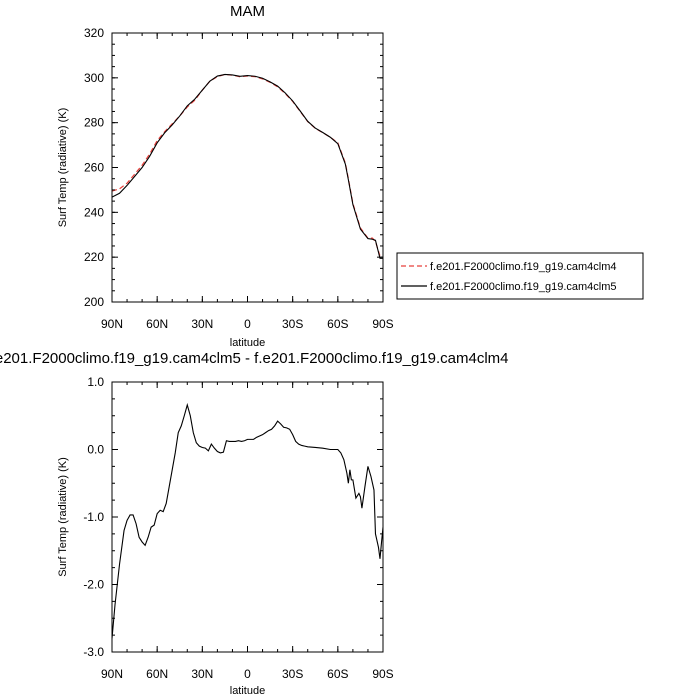 Image resolution: width=700 pixels, height=700 pixels. I want to click on legend-box, so click(520, 276).